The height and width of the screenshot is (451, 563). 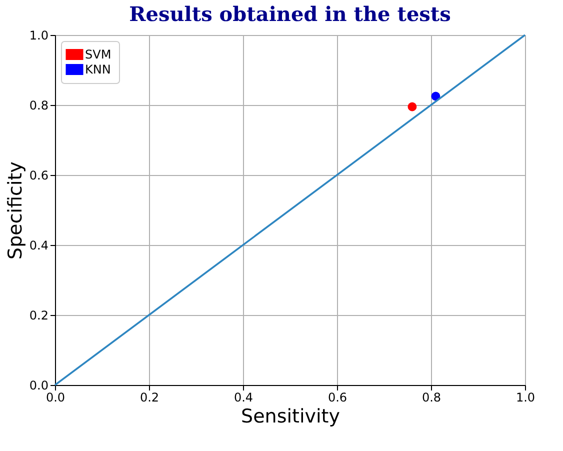 I want to click on x-tick-label: 0.2, so click(x=150, y=397).